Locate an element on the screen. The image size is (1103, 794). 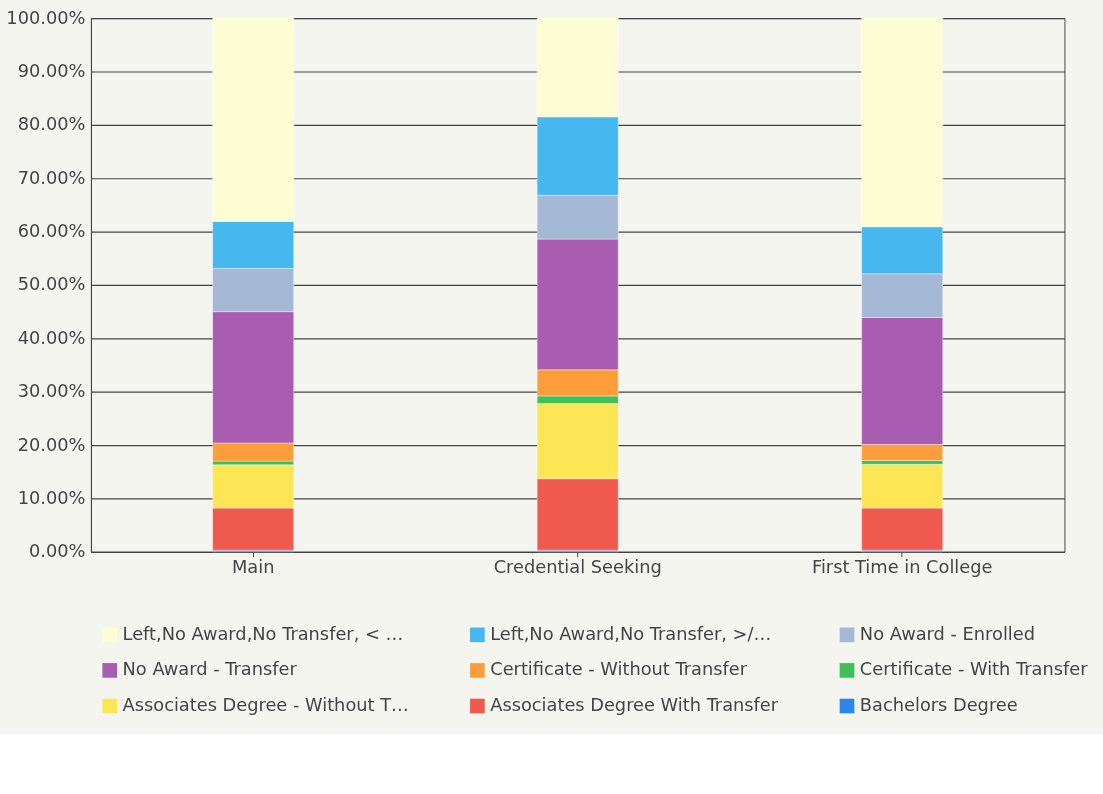
y-tick-label: 10.00% is located at coordinates (51, 497).